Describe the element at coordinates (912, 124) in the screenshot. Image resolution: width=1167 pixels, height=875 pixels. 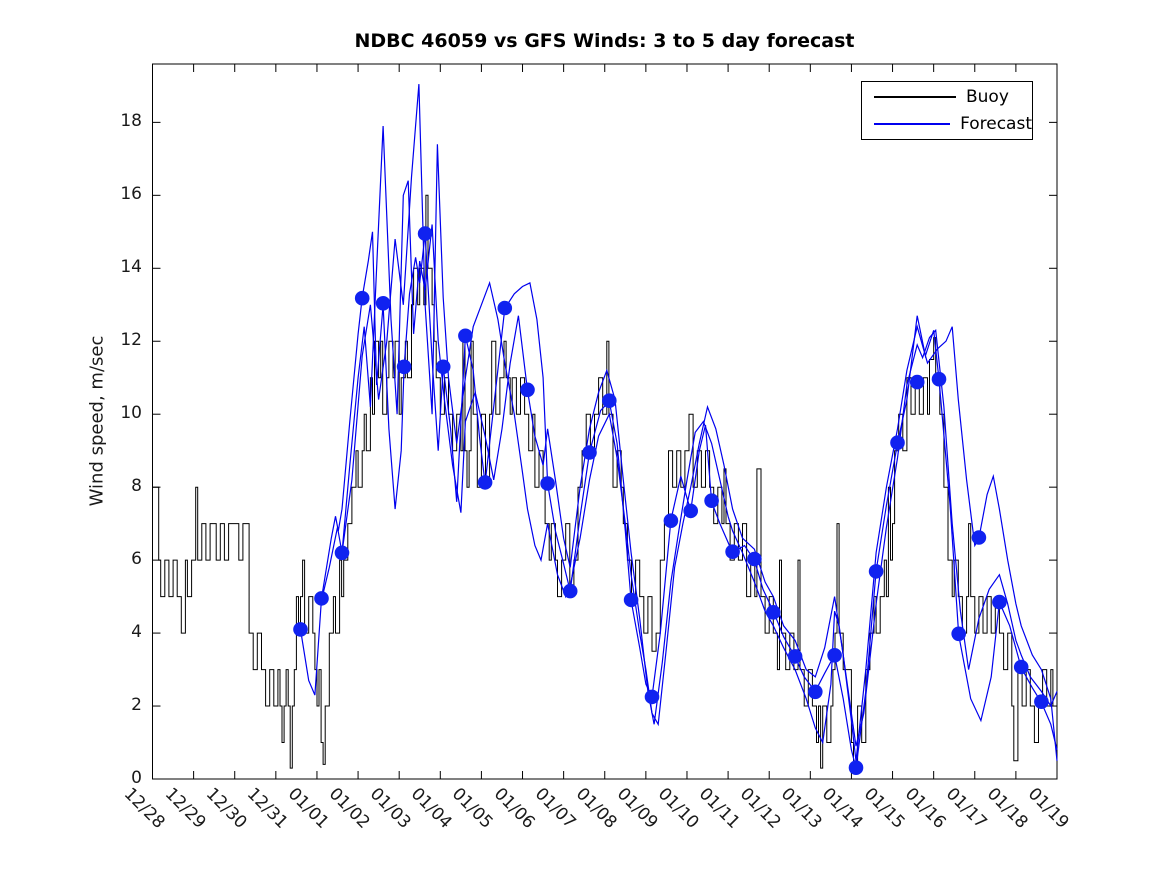
I see `forecast-line-sample` at that location.